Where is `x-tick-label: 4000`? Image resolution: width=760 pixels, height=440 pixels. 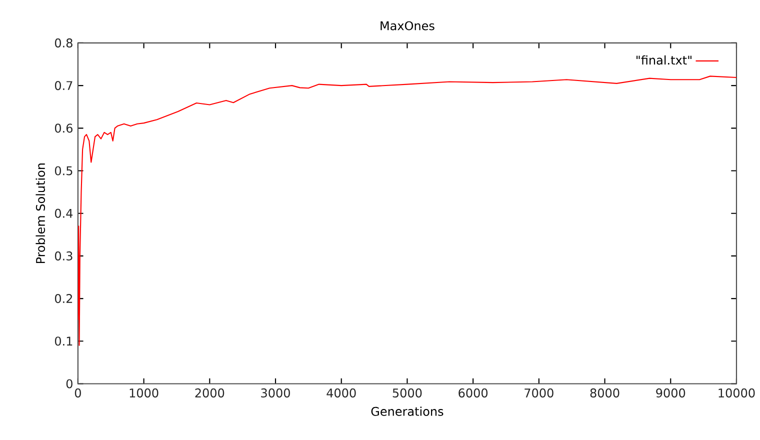
x-tick-label: 4000 is located at coordinates (341, 393).